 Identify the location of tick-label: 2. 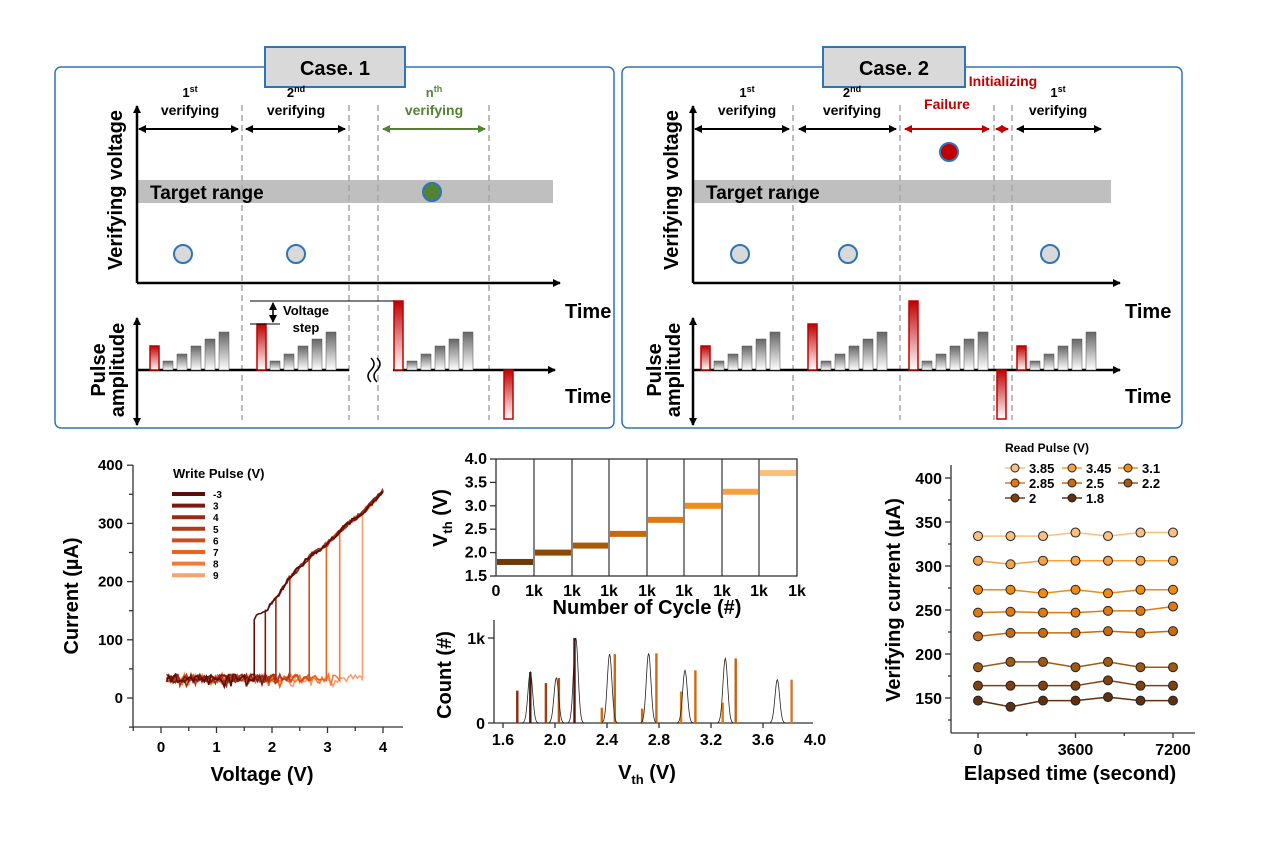
(272, 747).